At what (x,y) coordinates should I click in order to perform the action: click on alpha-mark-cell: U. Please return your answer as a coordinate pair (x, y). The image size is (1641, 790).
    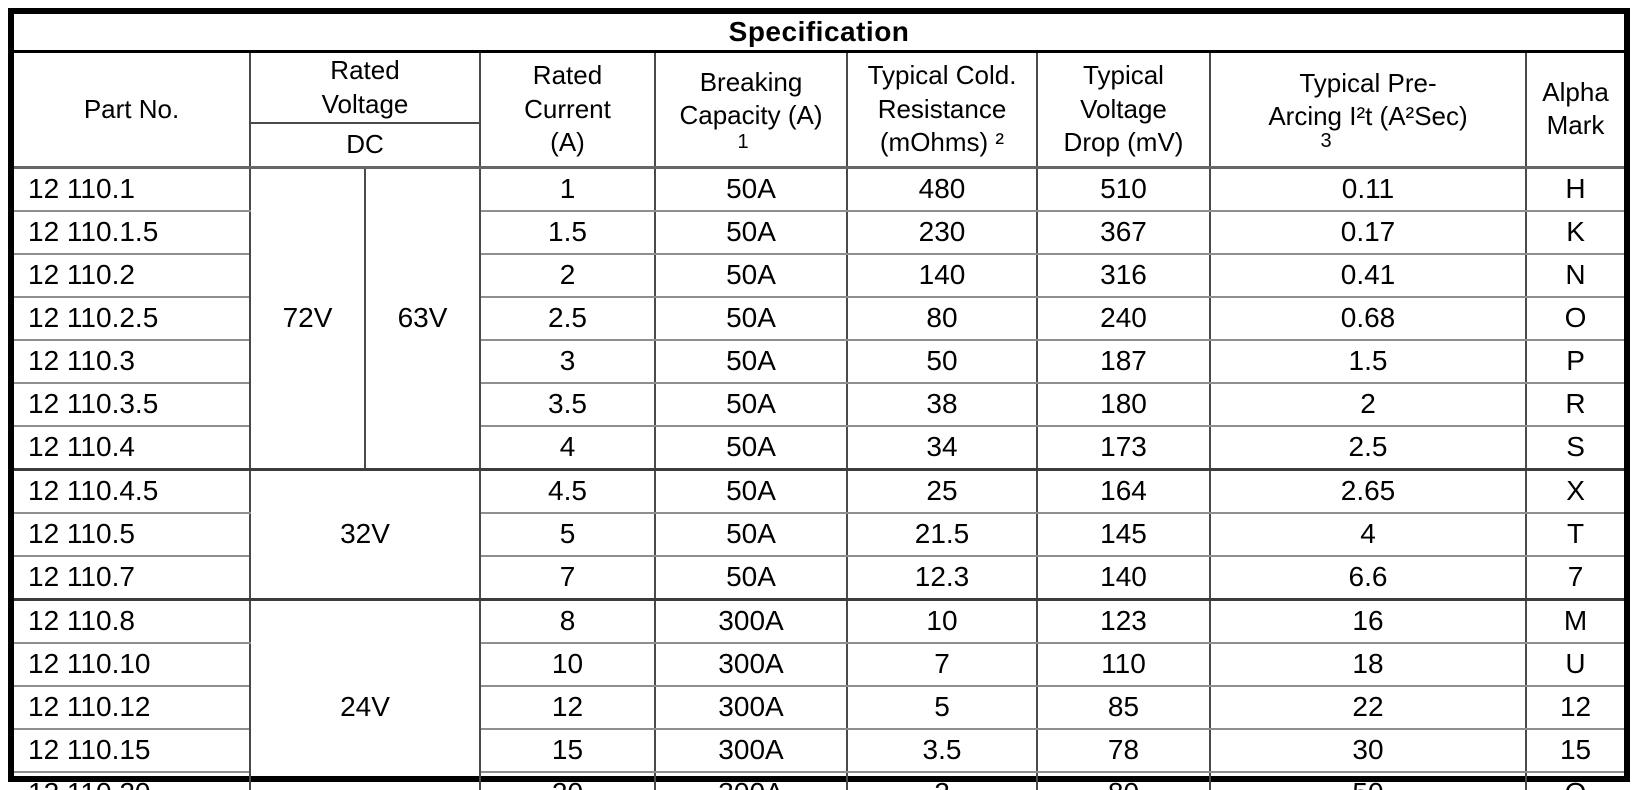
    Looking at the image, I should click on (1574, 664).